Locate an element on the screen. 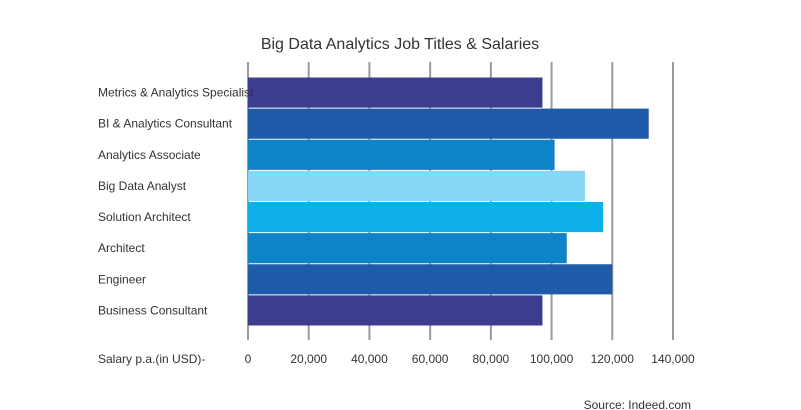  x-axis-label: Salary p.a.(in USD)- is located at coordinates (151, 359).